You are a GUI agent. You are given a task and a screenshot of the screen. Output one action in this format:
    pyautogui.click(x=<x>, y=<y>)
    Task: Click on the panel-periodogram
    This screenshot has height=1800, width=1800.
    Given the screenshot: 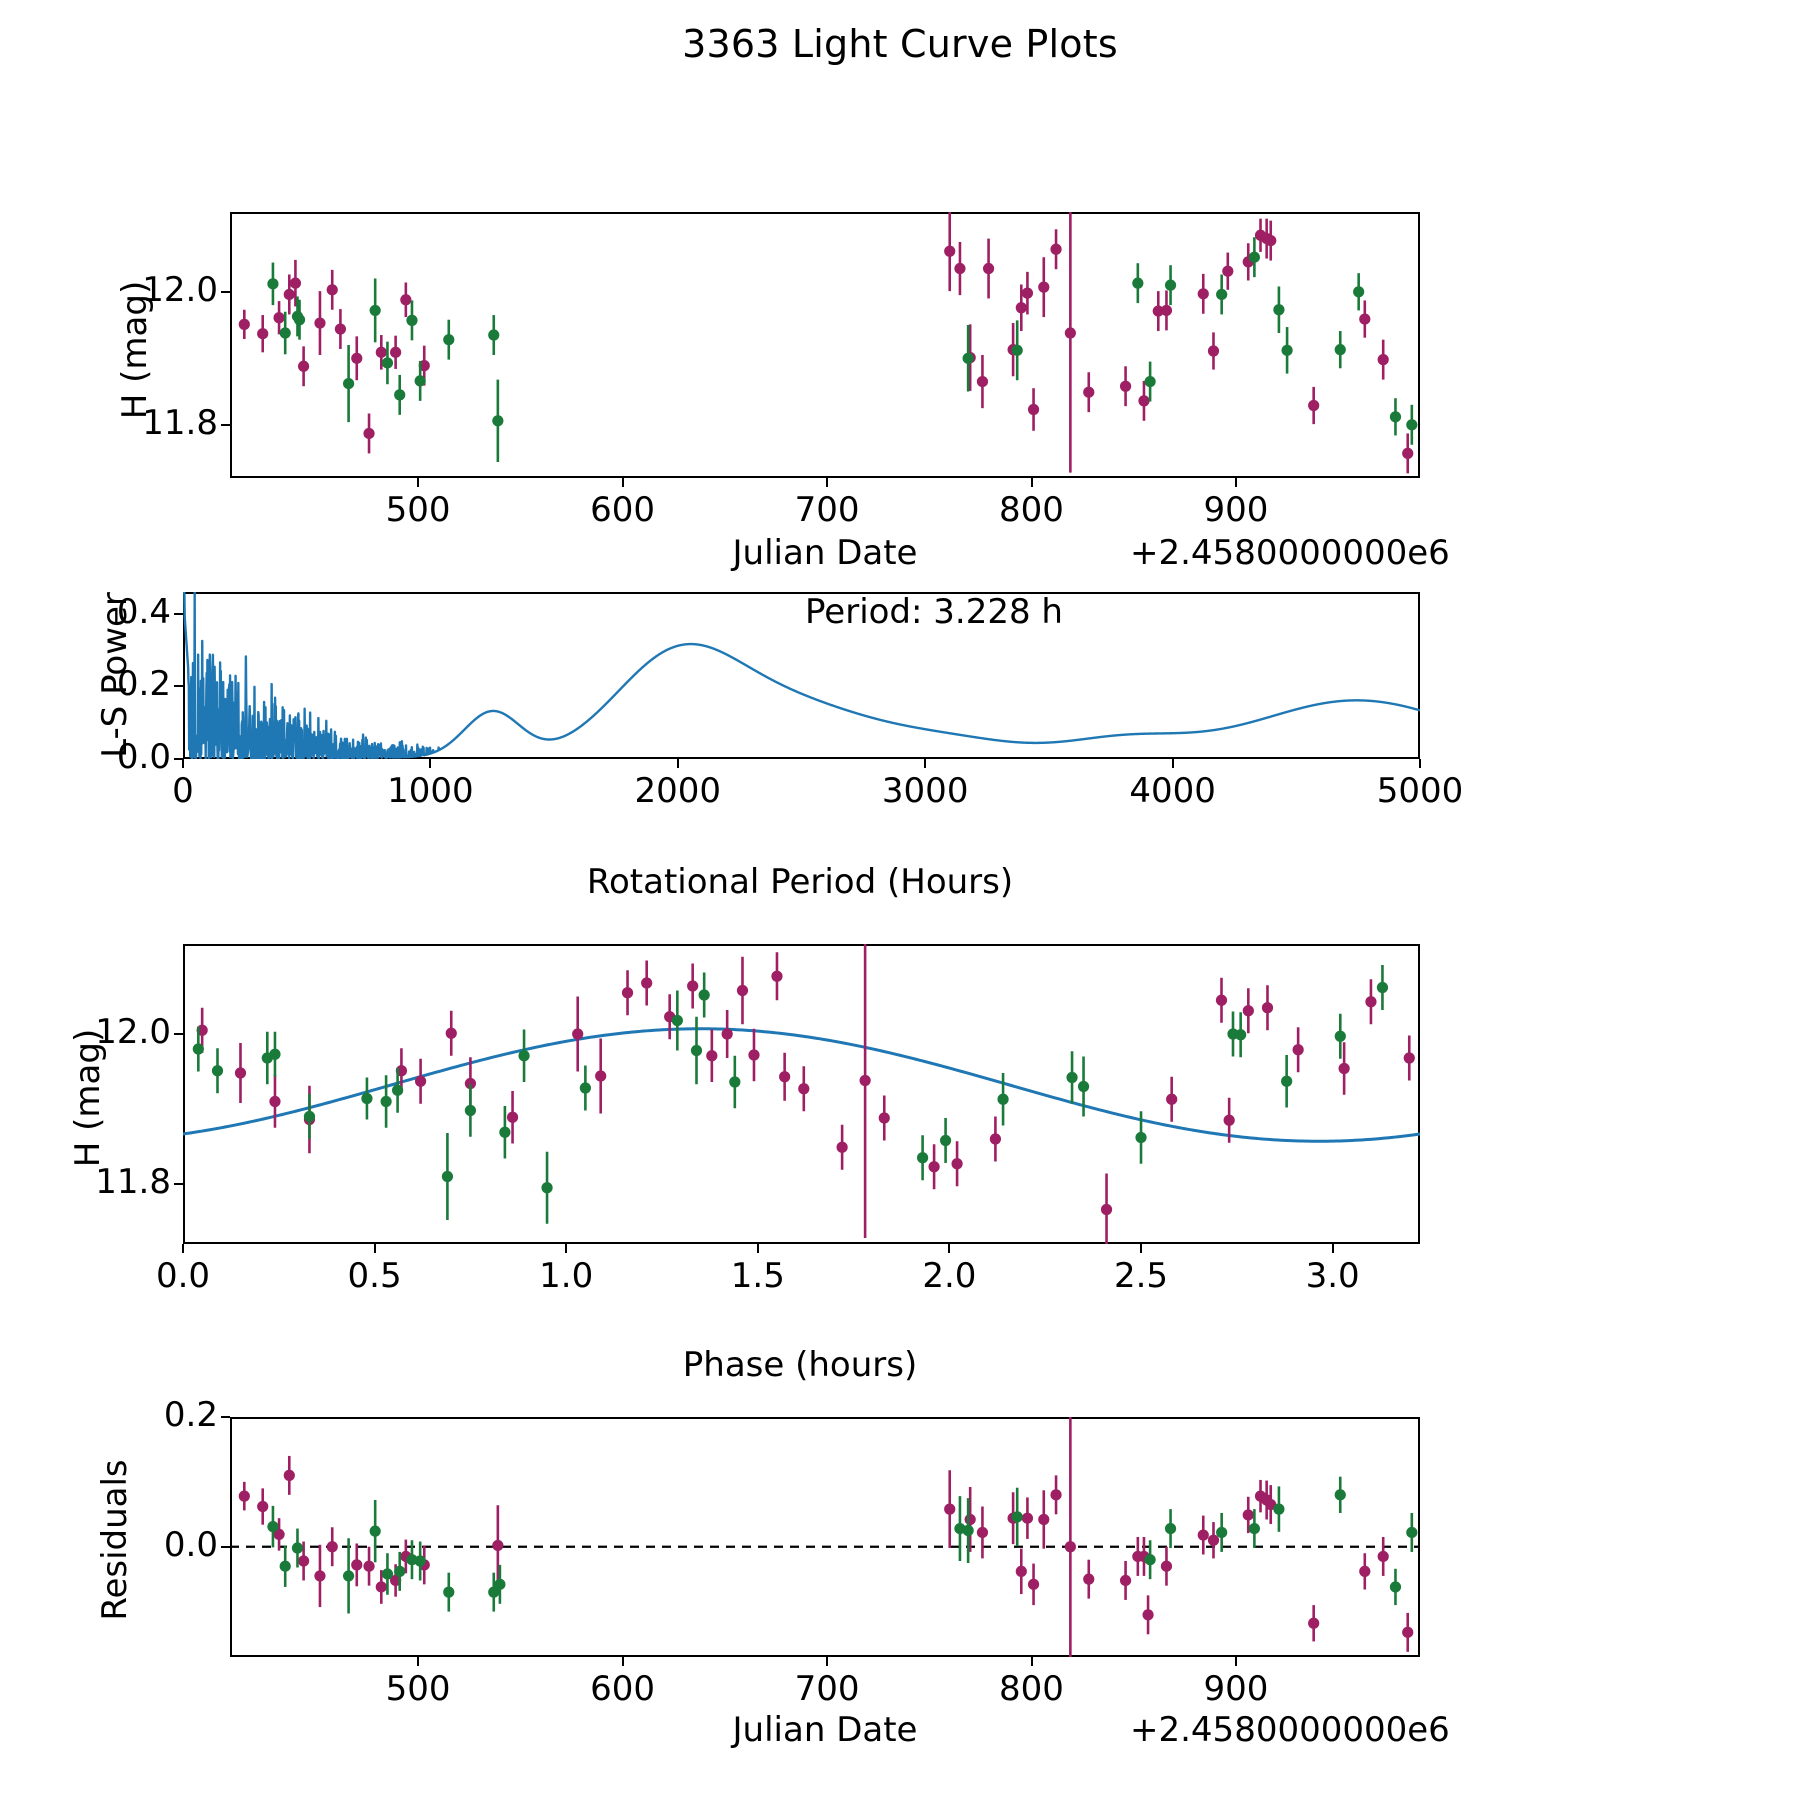 What is the action you would take?
    pyautogui.click(x=801, y=675)
    